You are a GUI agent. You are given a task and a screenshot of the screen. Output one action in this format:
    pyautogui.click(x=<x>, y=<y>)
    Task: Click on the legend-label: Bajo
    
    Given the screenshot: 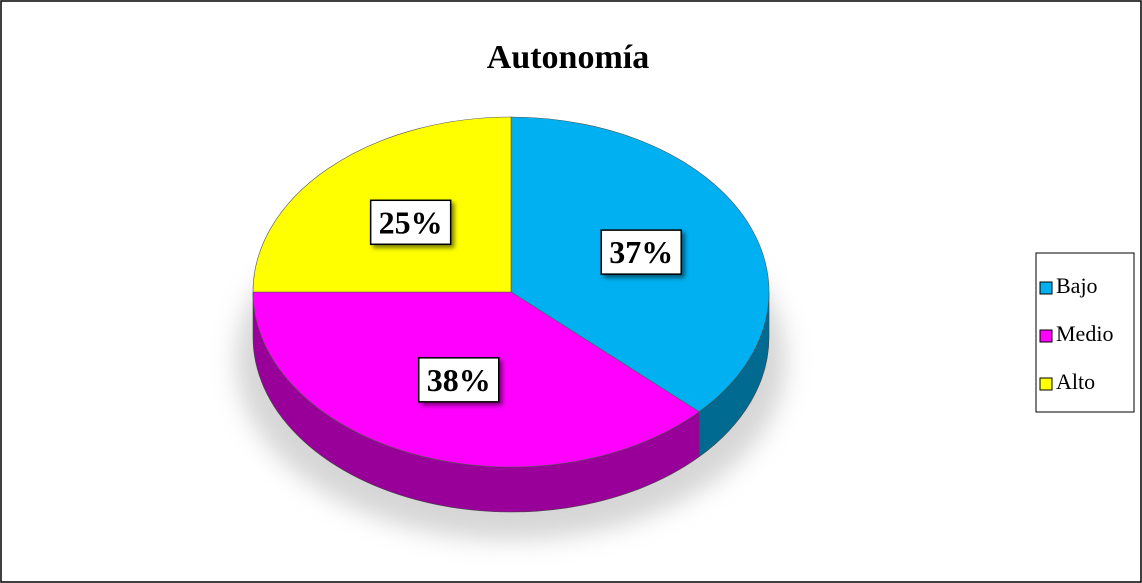 What is the action you would take?
    pyautogui.click(x=1077, y=285)
    